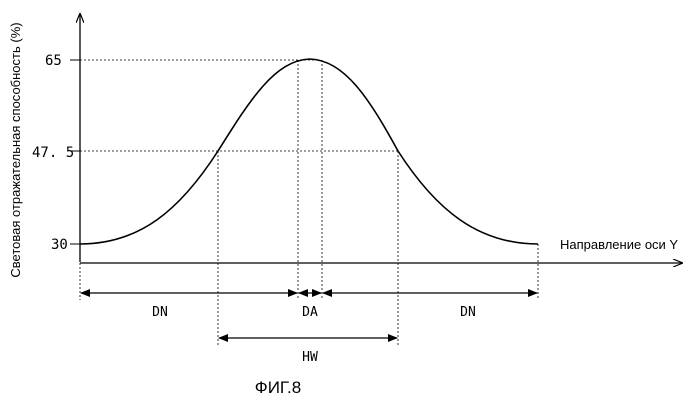 This screenshot has height=402, width=699. Describe the element at coordinates (310, 357) in the screenshot. I see `label-hw: HW` at that location.